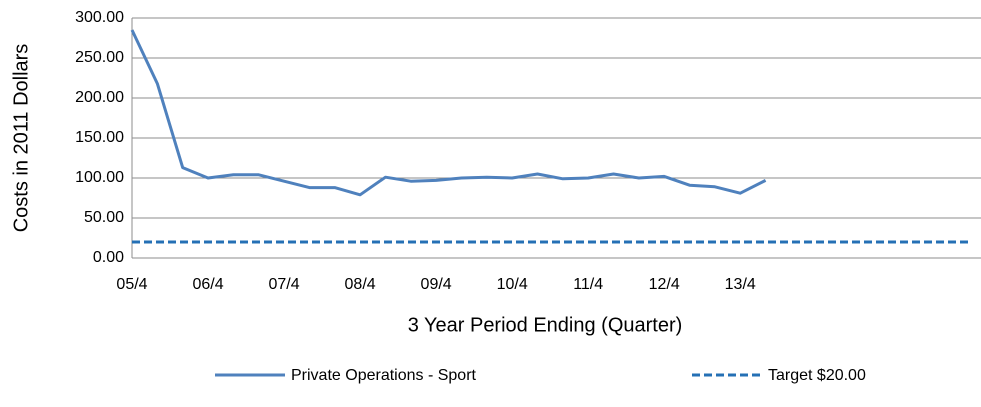 The height and width of the screenshot is (407, 981). Describe the element at coordinates (21, 138) in the screenshot. I see `y-axis-title: Costs in 2011 Dollars` at that location.